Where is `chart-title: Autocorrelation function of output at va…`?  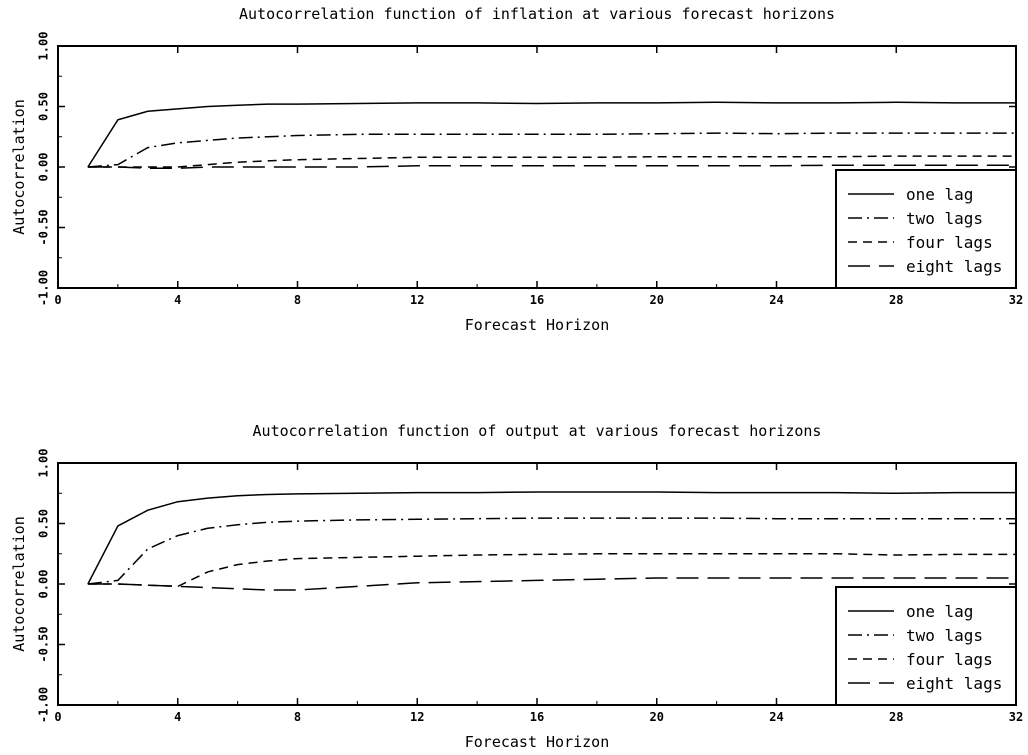 chart-title: Autocorrelation function of output at va… is located at coordinates (537, 431).